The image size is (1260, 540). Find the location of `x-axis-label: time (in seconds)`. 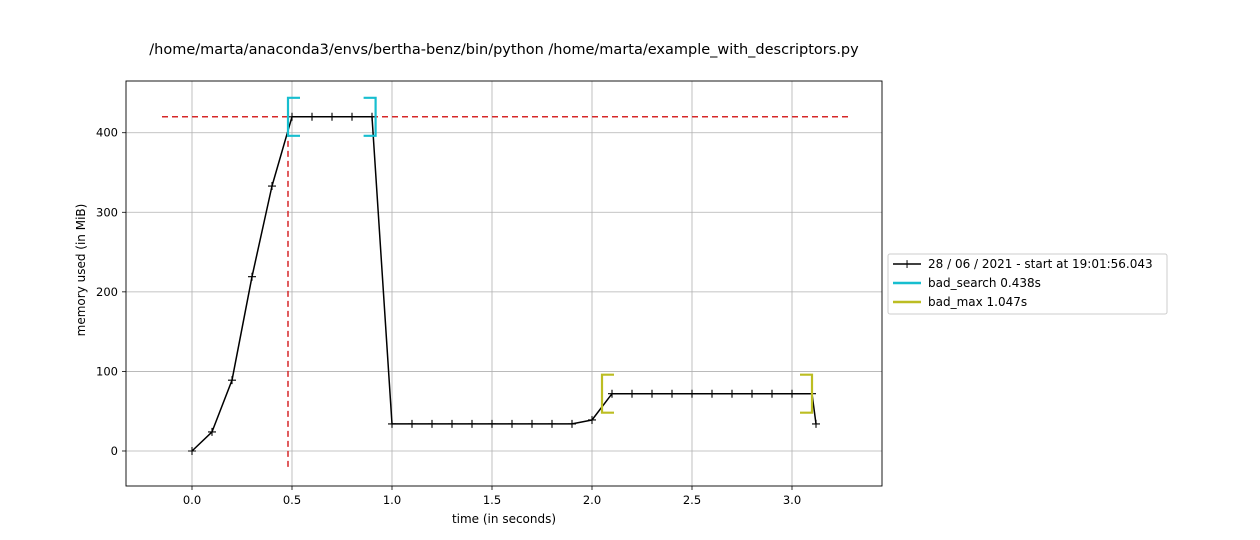

x-axis-label: time (in seconds) is located at coordinates (504, 519).